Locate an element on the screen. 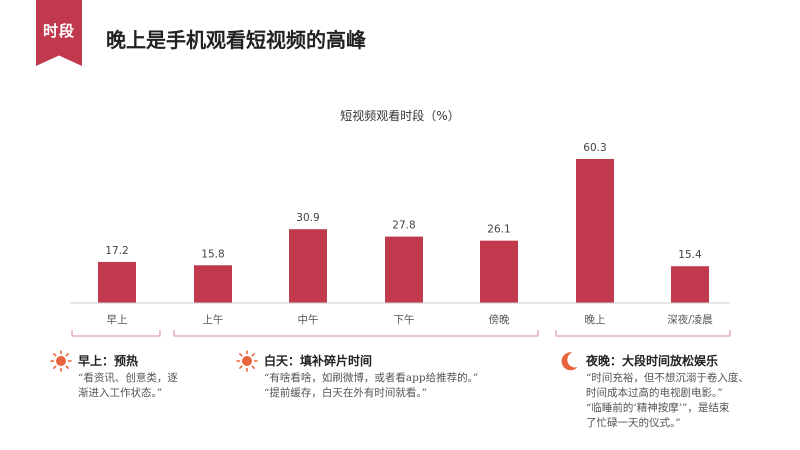 Image resolution: width=800 pixels, height=450 pixels. chart-title: 短视频观看时段（%） is located at coordinates (399, 115).